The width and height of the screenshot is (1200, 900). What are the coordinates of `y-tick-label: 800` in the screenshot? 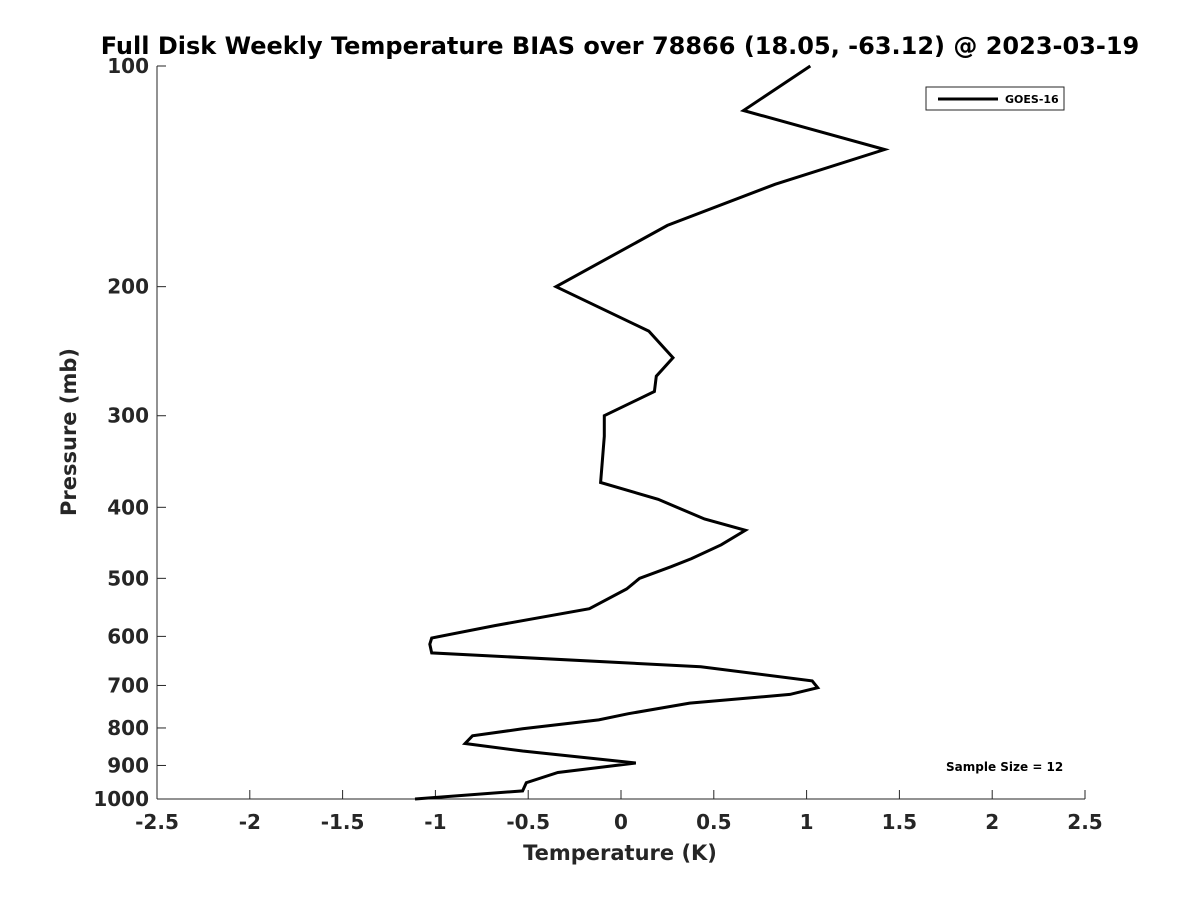 It's located at (128, 728).